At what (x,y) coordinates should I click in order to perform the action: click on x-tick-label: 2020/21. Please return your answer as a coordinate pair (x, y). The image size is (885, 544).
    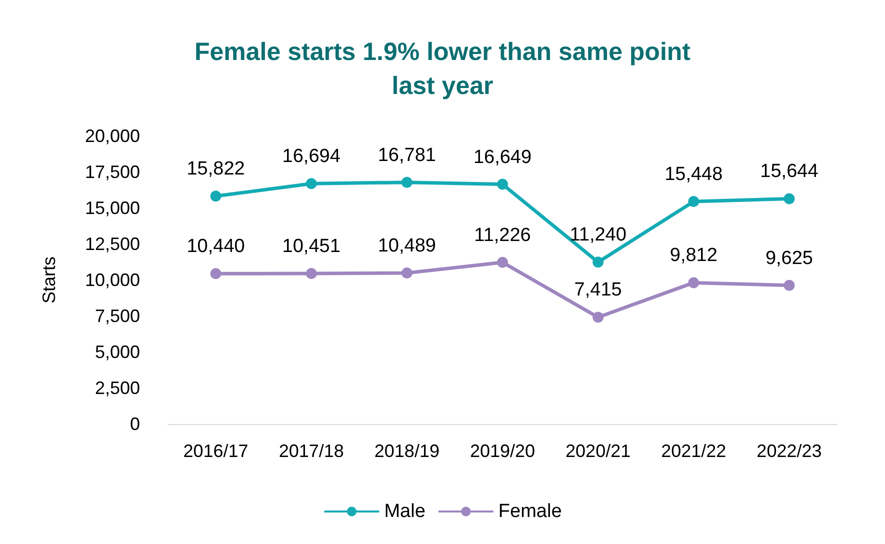
    Looking at the image, I should click on (598, 451).